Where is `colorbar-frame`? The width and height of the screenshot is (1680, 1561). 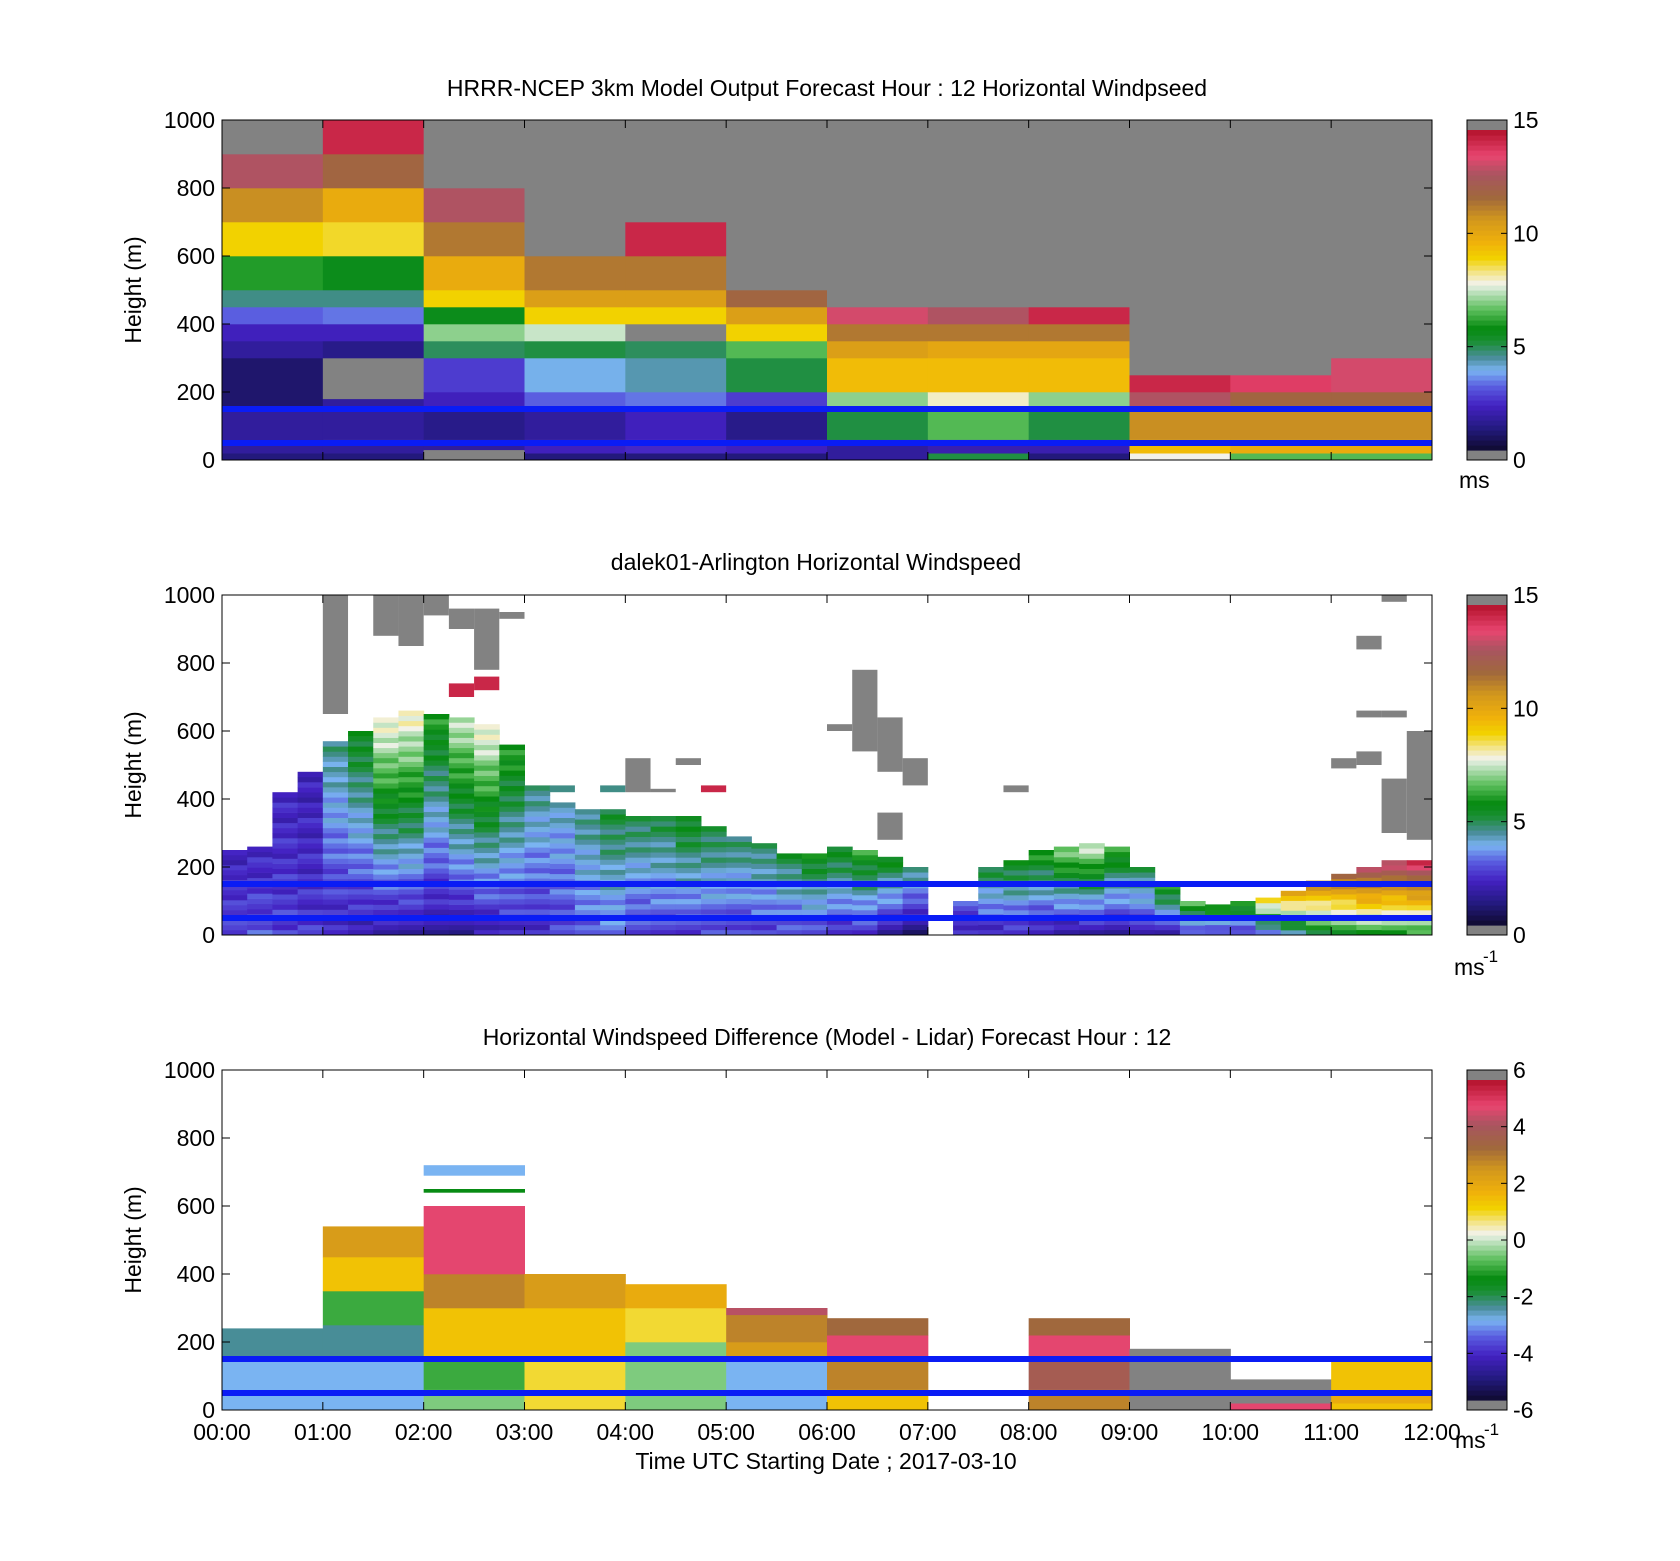
colorbar-frame is located at coordinates (1487, 765).